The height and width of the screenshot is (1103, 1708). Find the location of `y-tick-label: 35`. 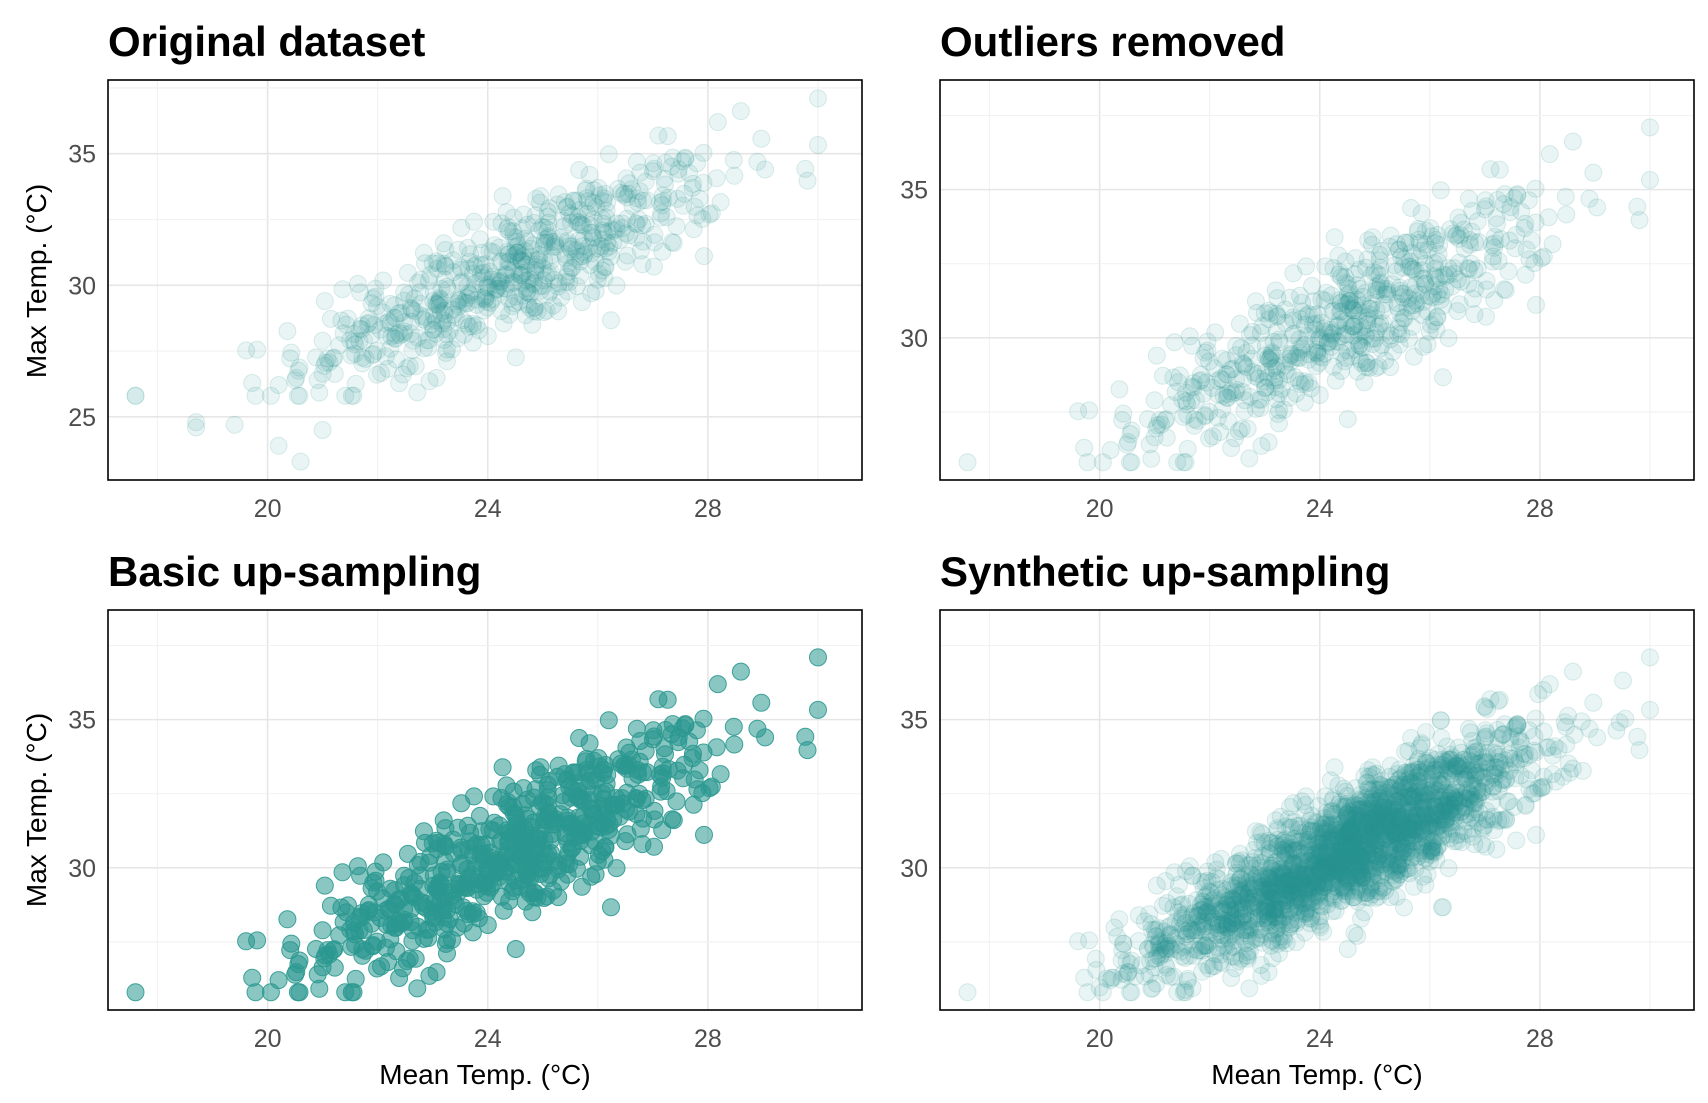

y-tick-label: 35 is located at coordinates (914, 721).